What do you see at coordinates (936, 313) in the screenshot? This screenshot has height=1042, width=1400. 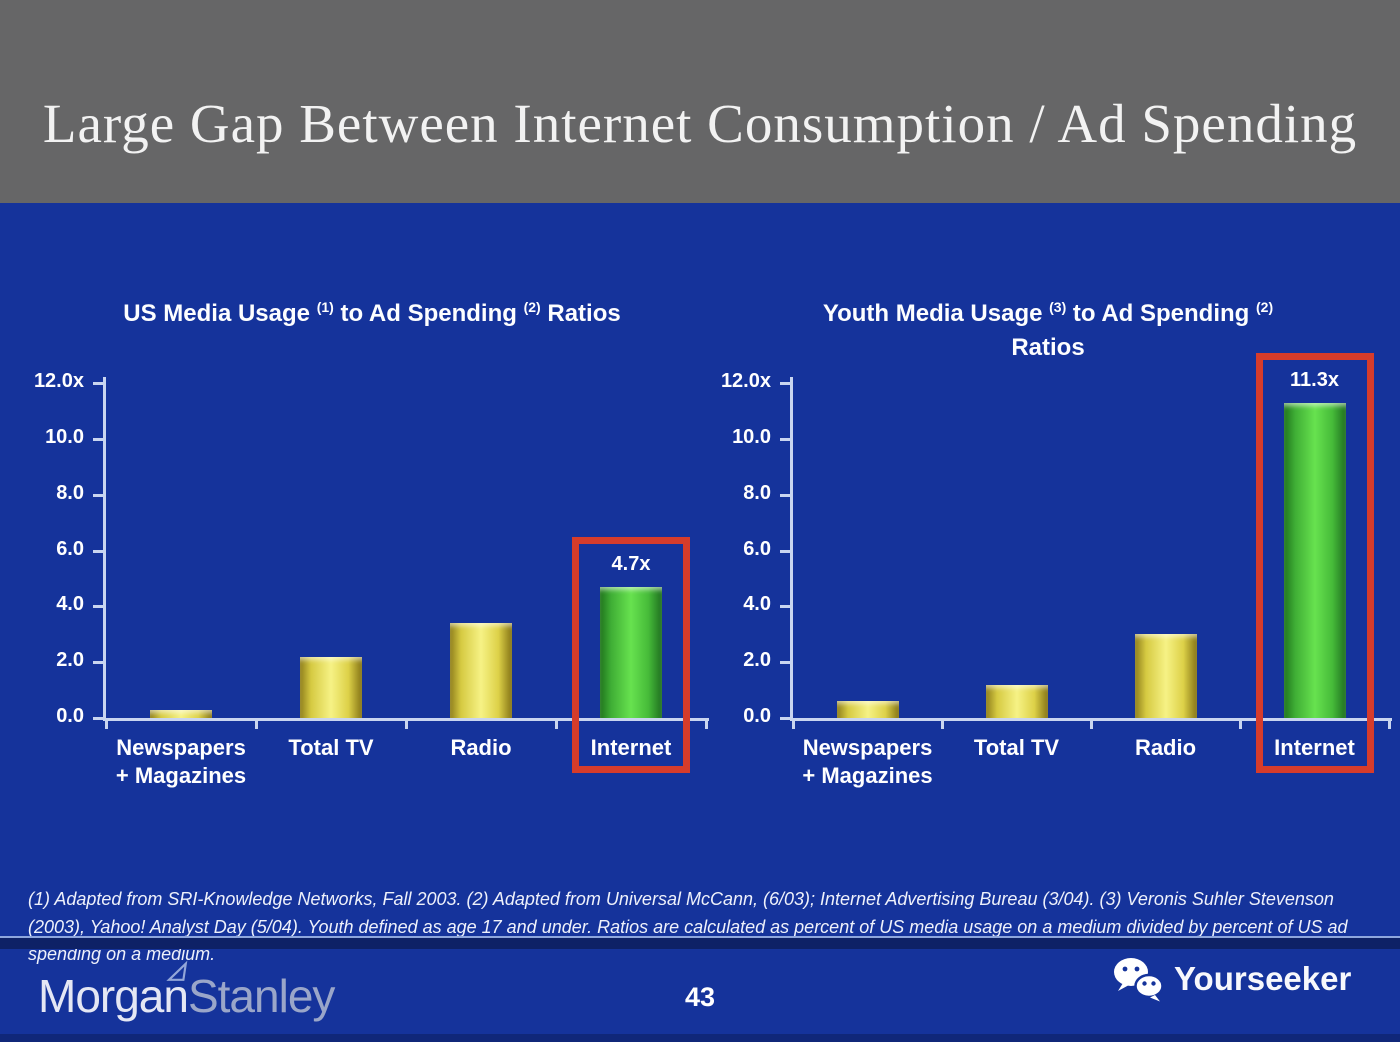 I see `chart-title-text: Youth Media Usage` at bounding box center [936, 313].